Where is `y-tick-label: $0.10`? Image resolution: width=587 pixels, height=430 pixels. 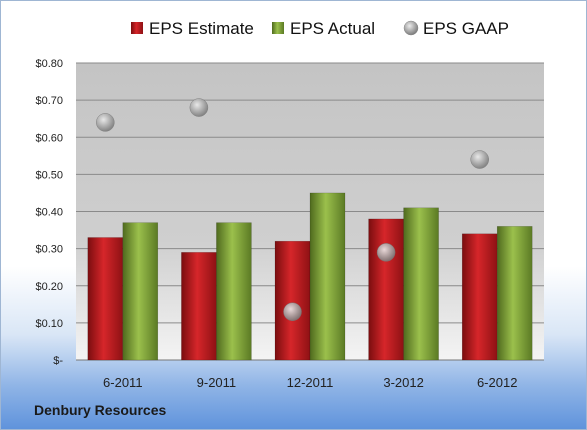
y-tick-label: $0.10 is located at coordinates (49, 324).